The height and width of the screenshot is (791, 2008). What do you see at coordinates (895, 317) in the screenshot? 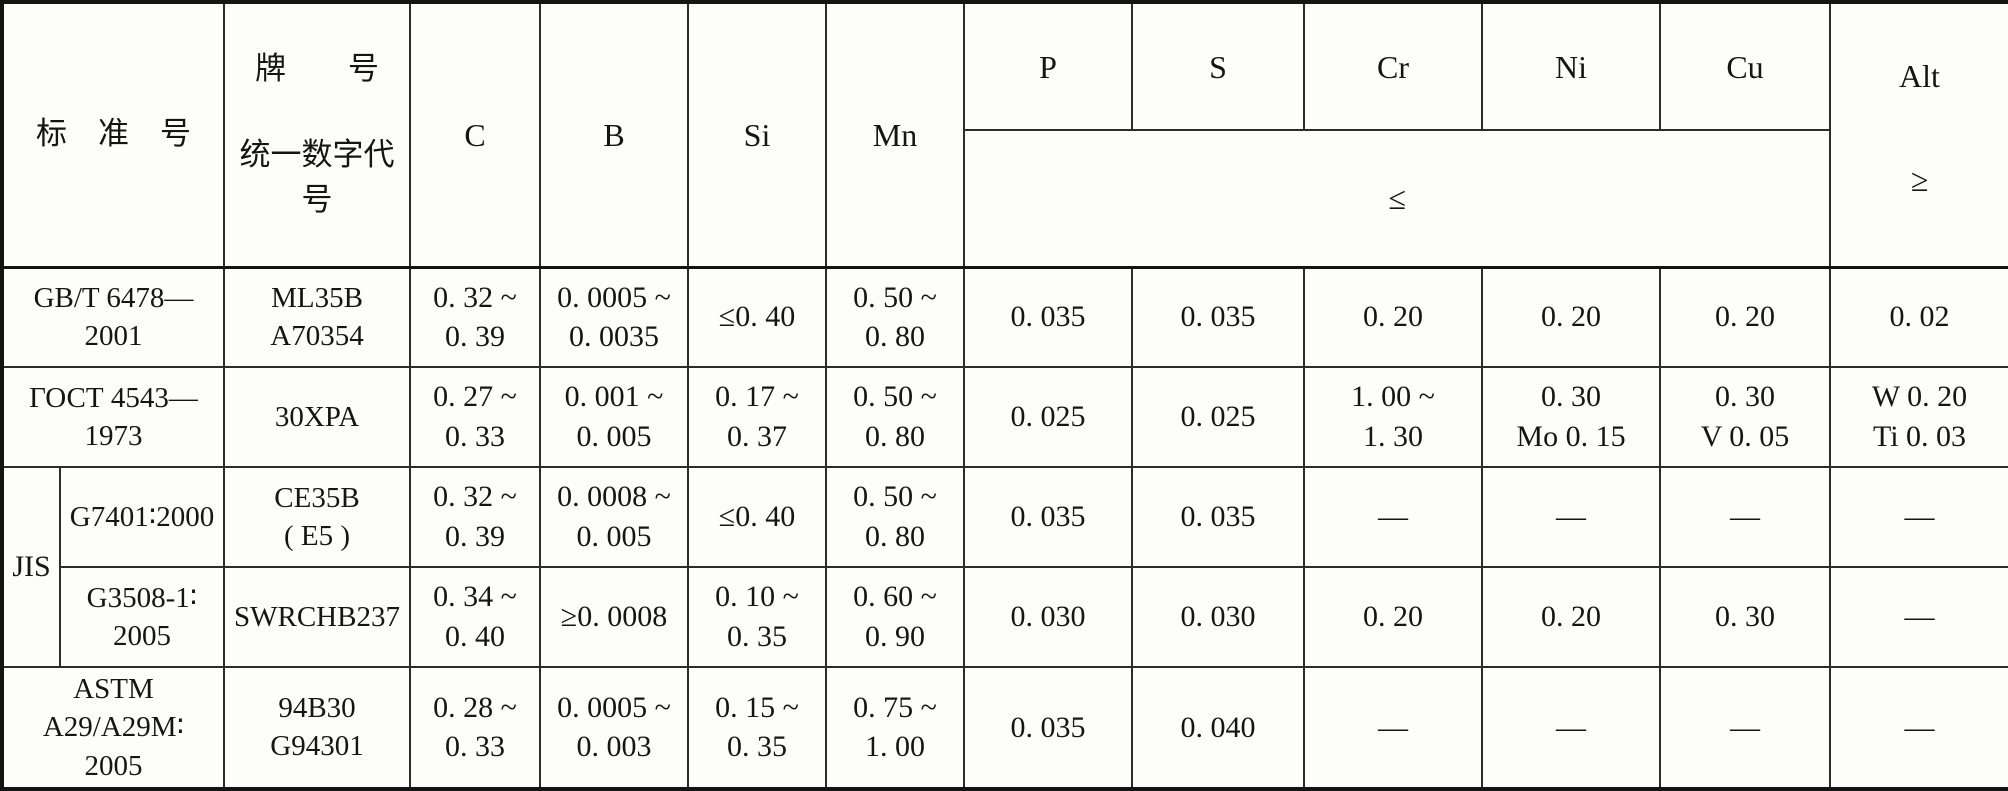
I see `cell-gbt-mn: 0. 50 ~ 0. 80` at bounding box center [895, 317].